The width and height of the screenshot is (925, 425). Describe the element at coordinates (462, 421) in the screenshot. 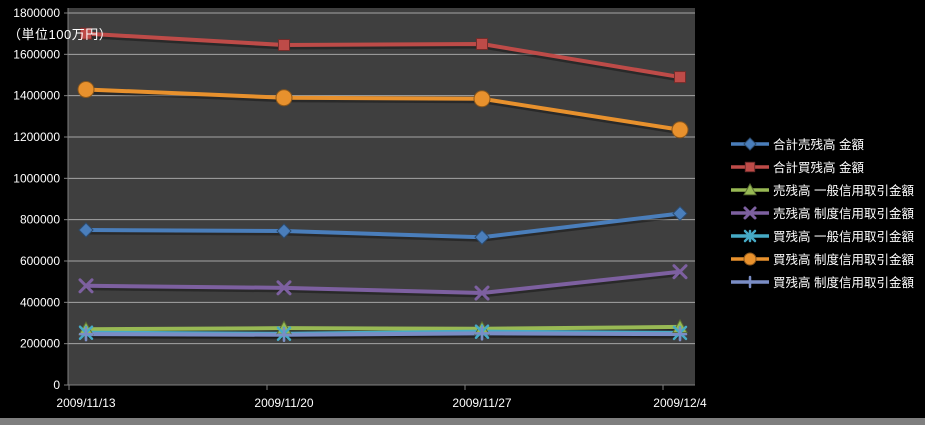

I see `window-bottom-strip` at that location.